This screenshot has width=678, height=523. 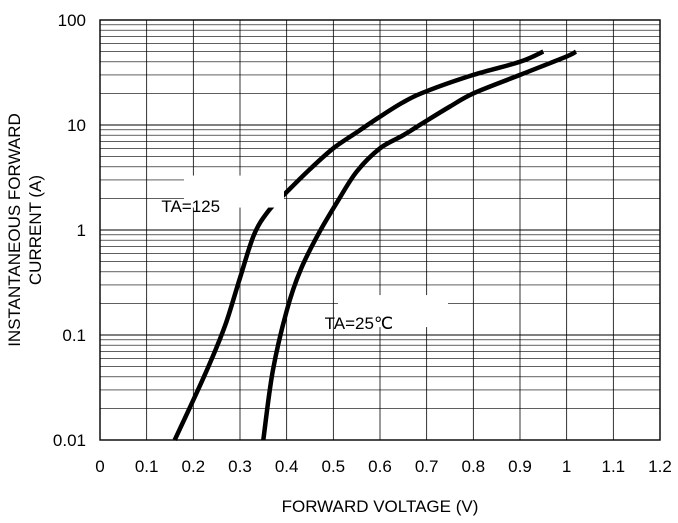 What do you see at coordinates (380, 506) in the screenshot?
I see `x-axis-label: FORWARD VOLTAGE (V)` at bounding box center [380, 506].